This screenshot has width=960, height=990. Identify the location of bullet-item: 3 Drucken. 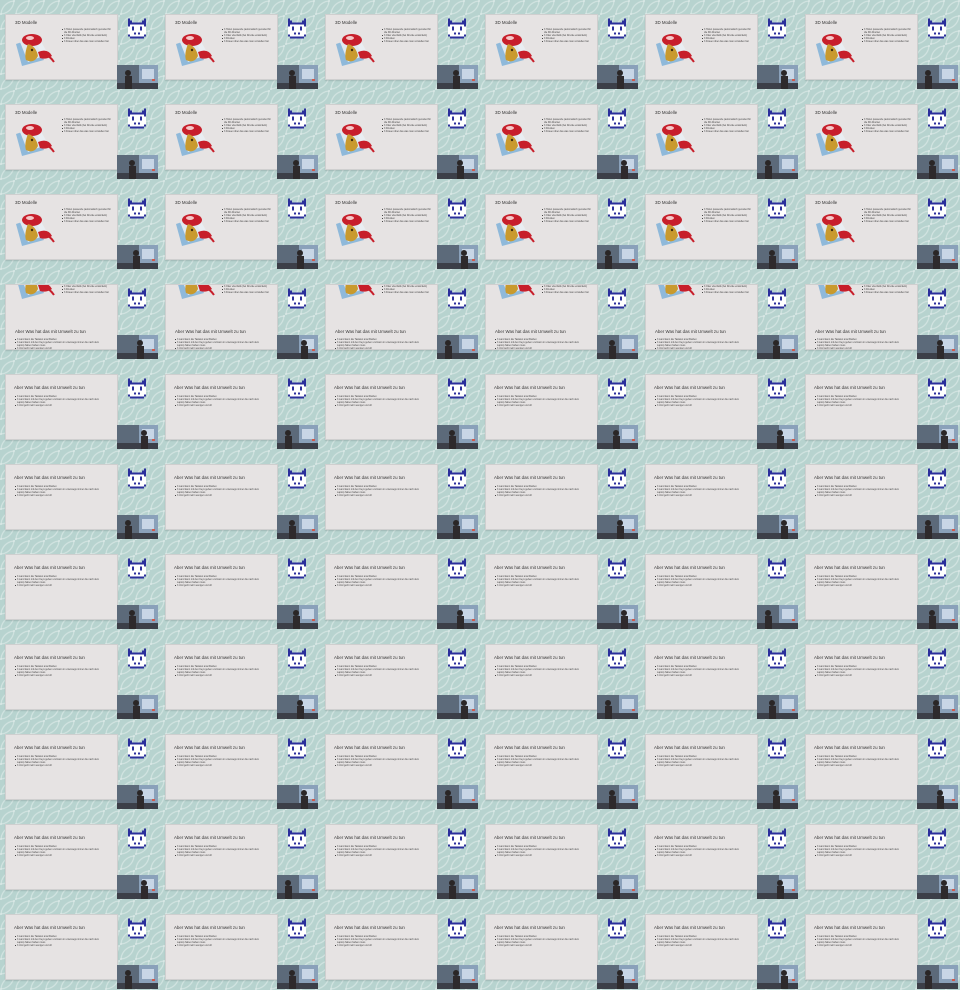
(888, 289).